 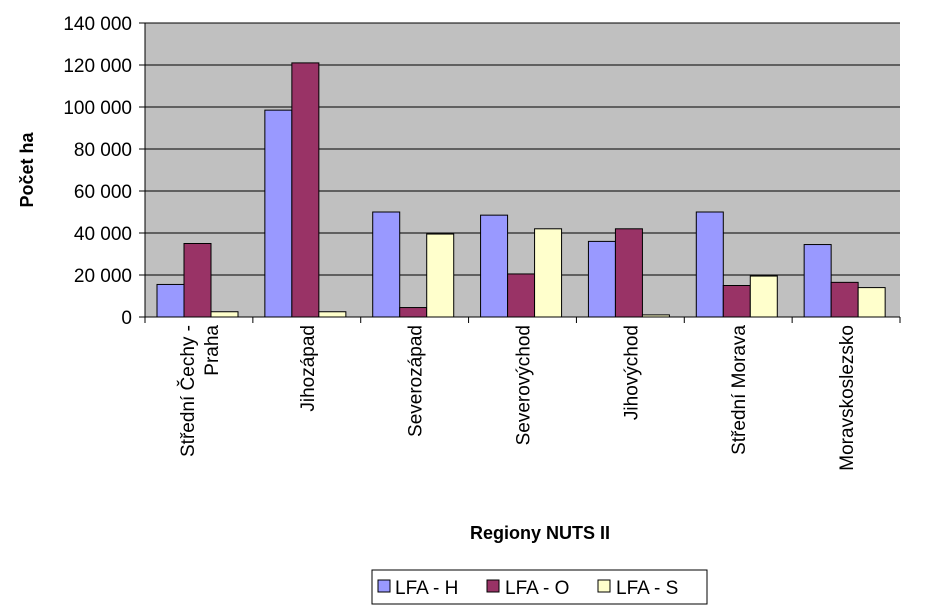 I want to click on x-tick-label: Jihozápad, so click(x=308, y=368).